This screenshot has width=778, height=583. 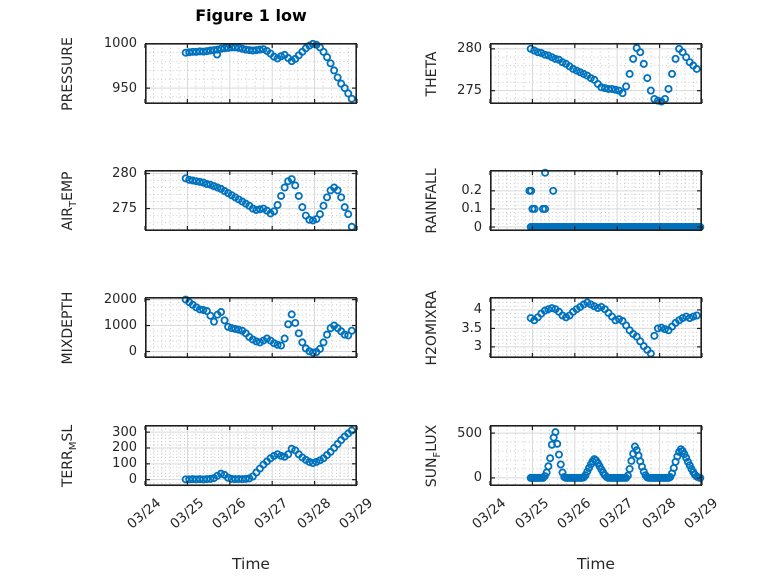 I want to click on x-axis-label-right: Time, so click(x=596, y=564).